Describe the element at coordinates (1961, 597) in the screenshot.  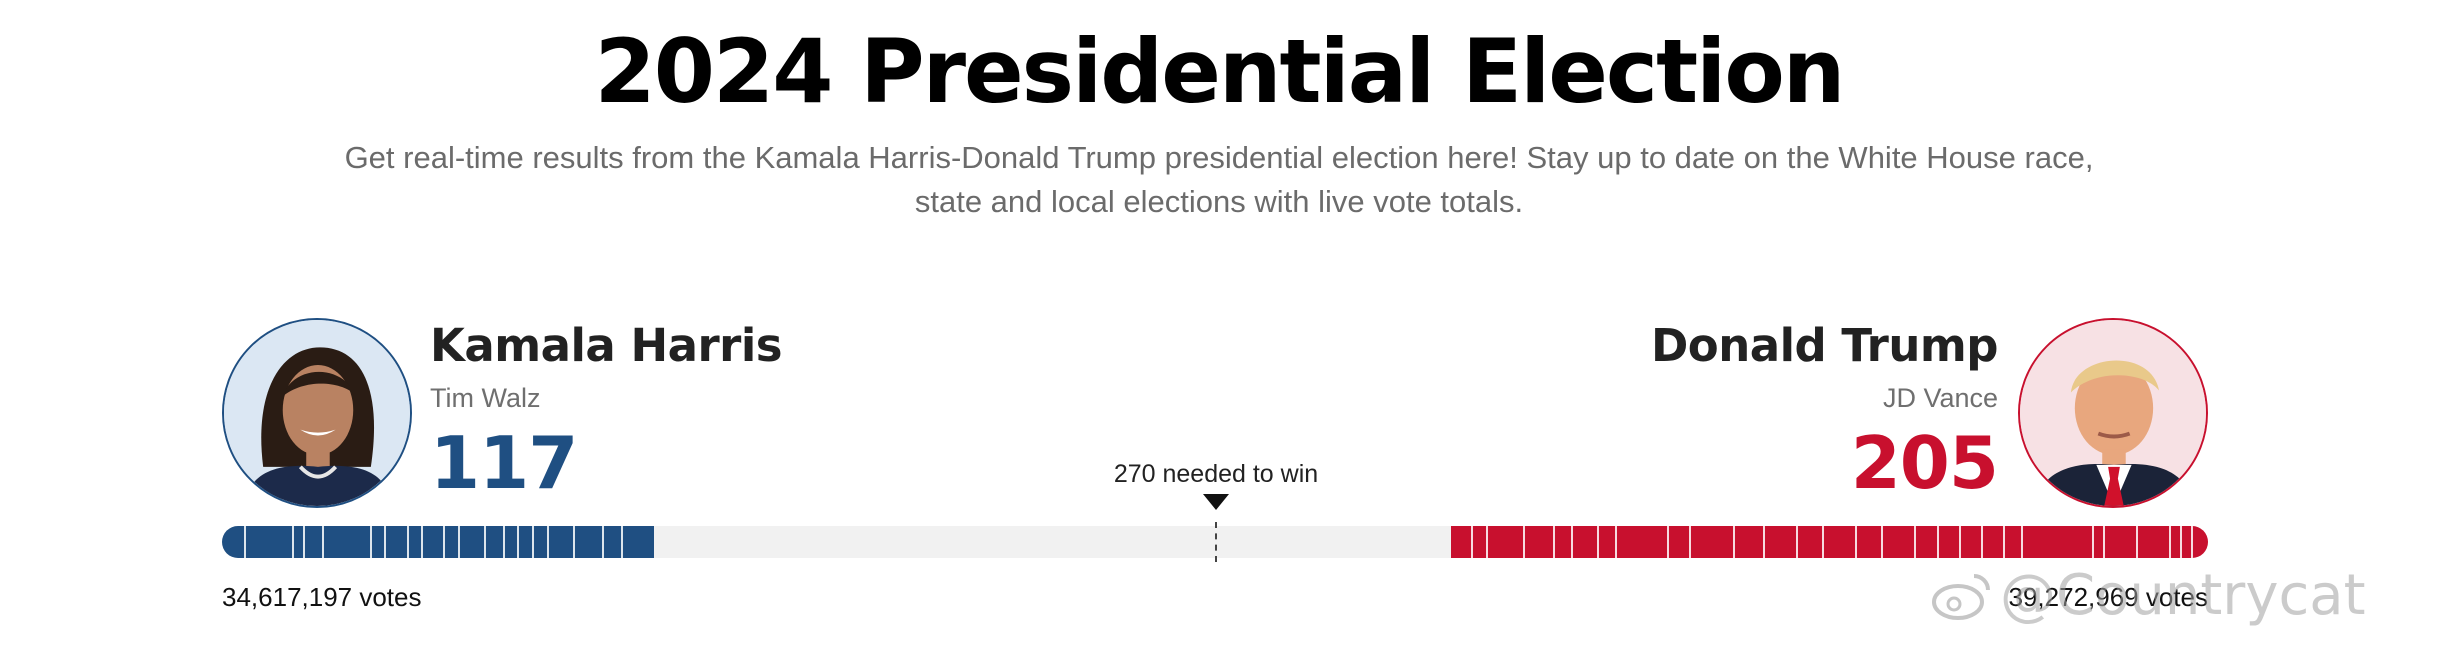
I see `weibo-logo-icon` at that location.